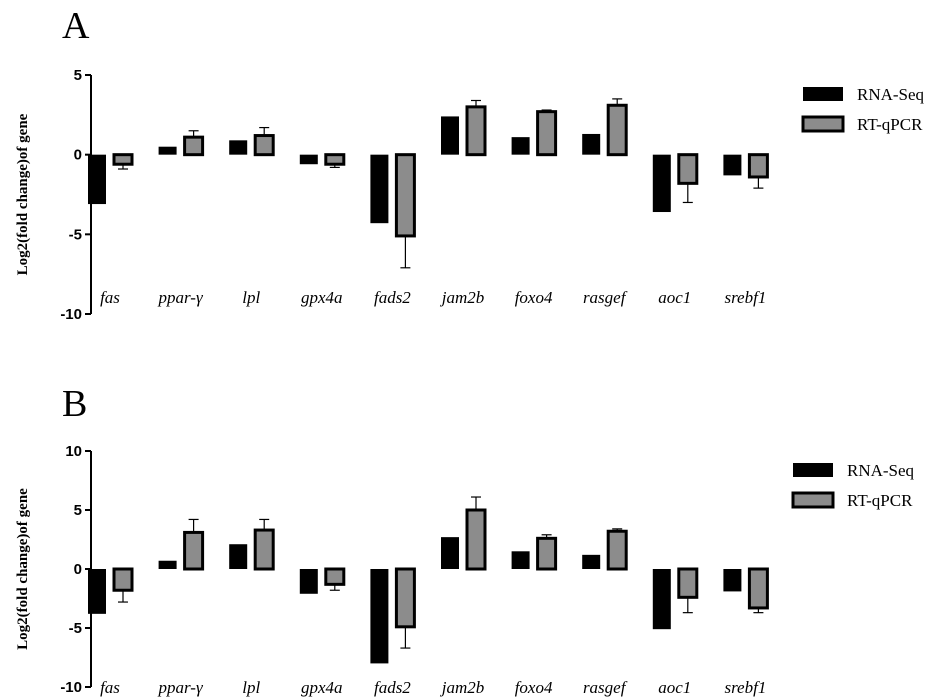  I want to click on panel-label: A, so click(76, 26).